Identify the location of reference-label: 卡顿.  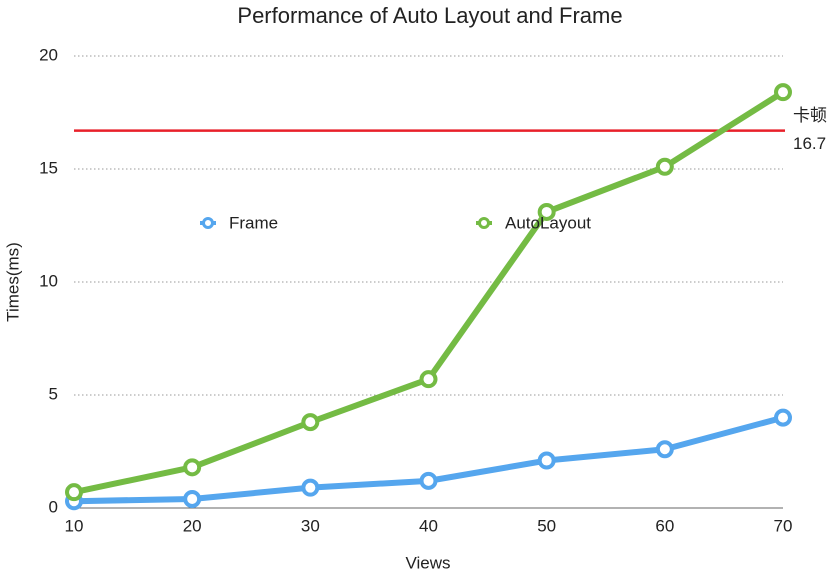
(810, 115).